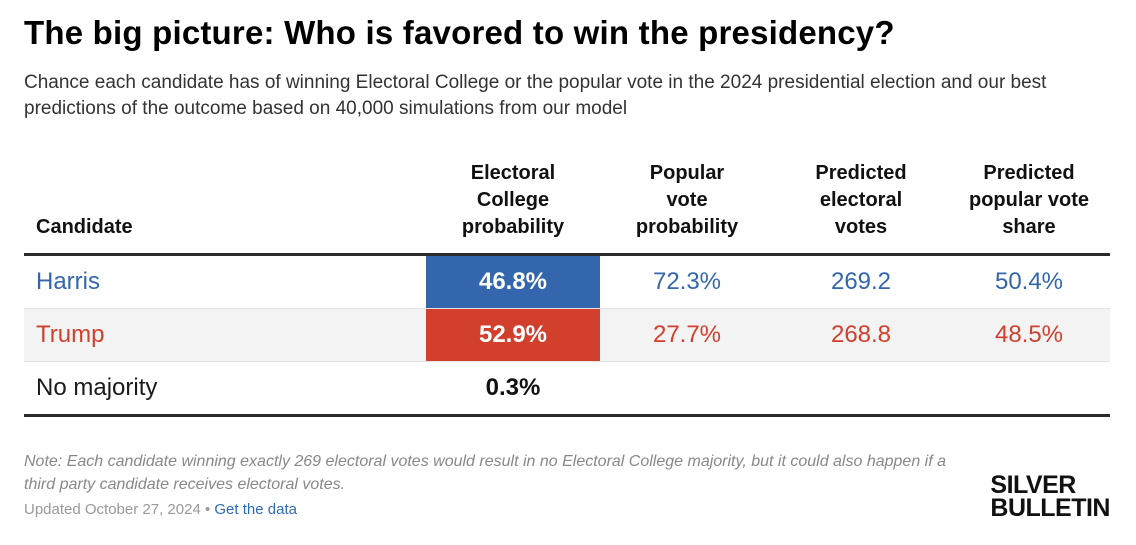  I want to click on header-share: Predicted popular vote share, so click(1029, 208).